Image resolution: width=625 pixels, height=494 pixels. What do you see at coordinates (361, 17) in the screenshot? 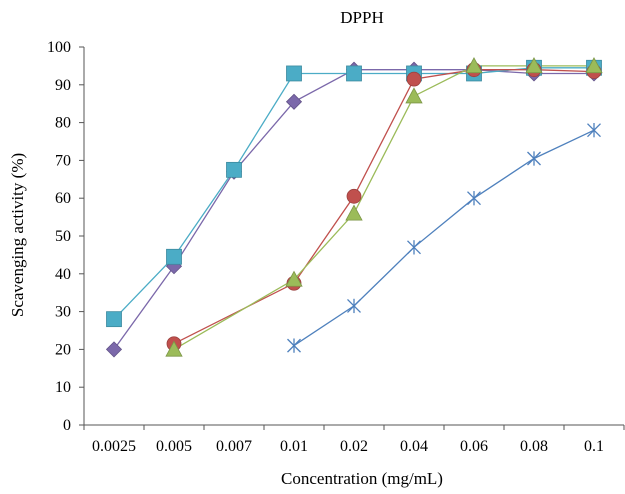
I see `chart-title: DPPH` at bounding box center [361, 17].